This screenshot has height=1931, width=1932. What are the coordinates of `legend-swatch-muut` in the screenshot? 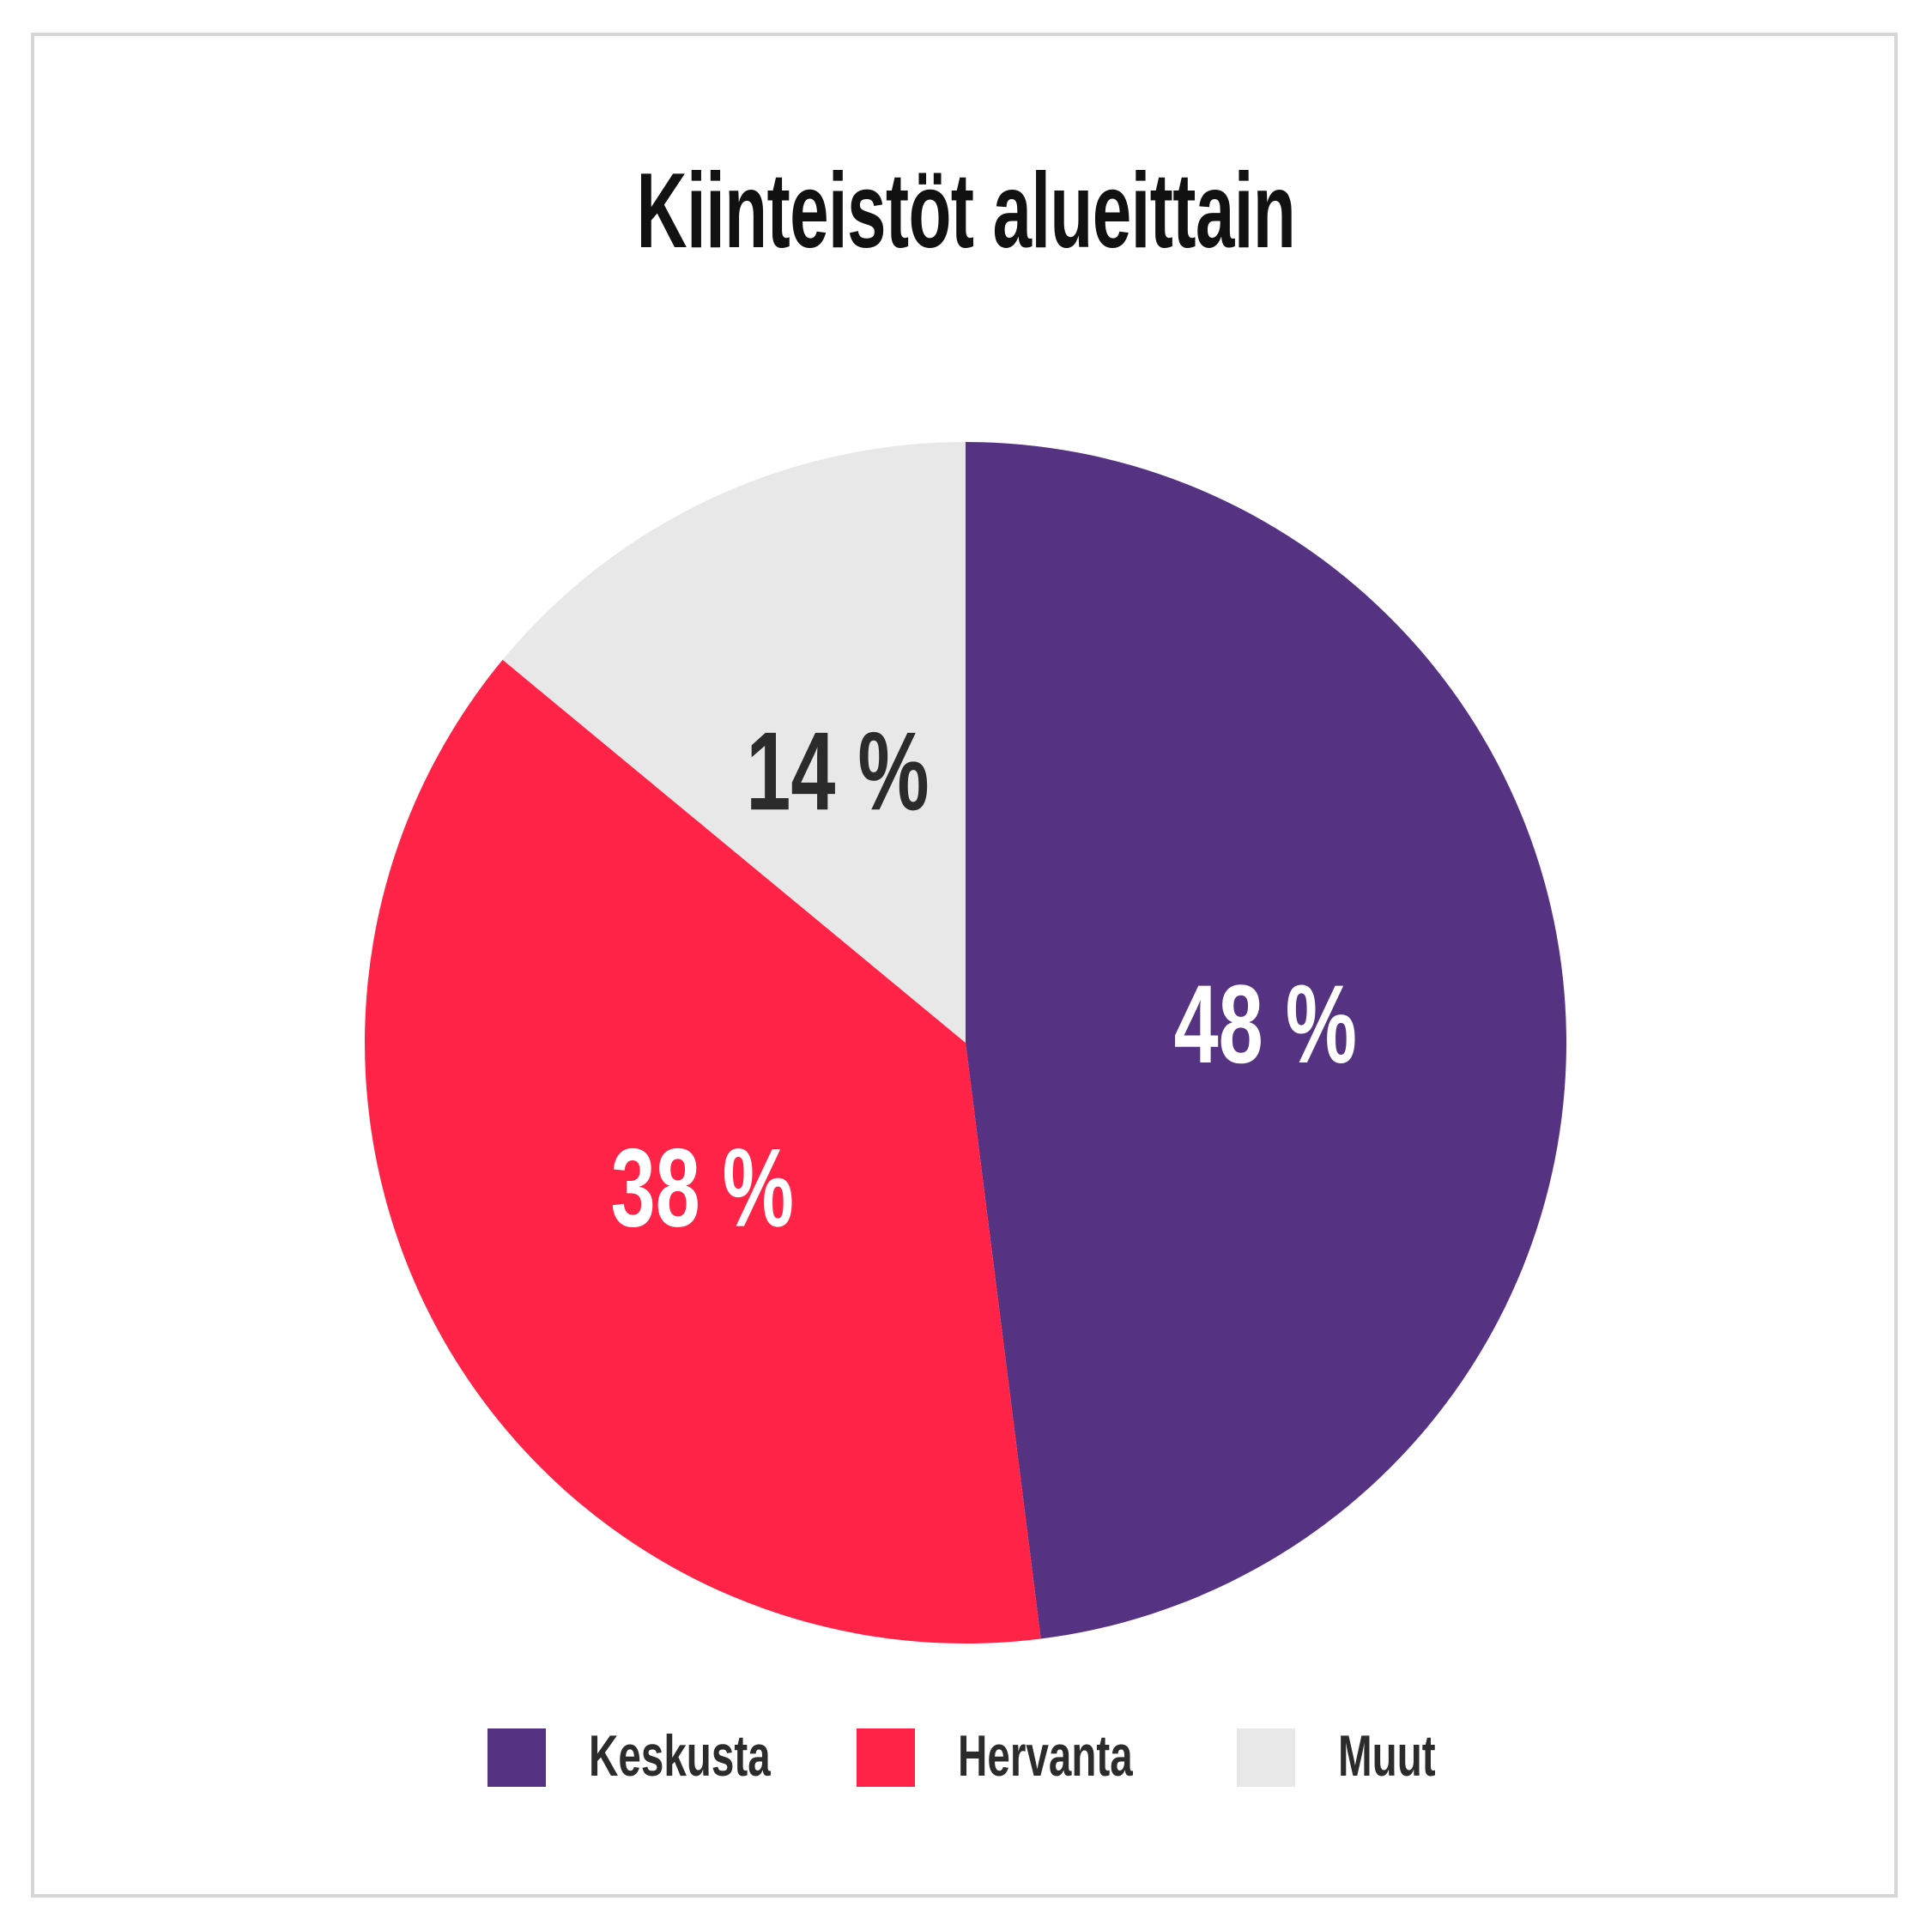 It's located at (1266, 1757).